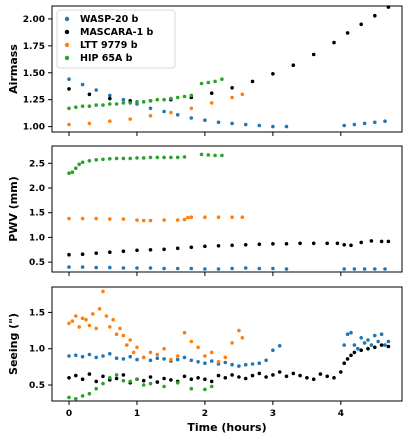 The image size is (415, 441). Describe the element at coordinates (137, 414) in the screenshot. I see `x-tick-label: 1` at that location.